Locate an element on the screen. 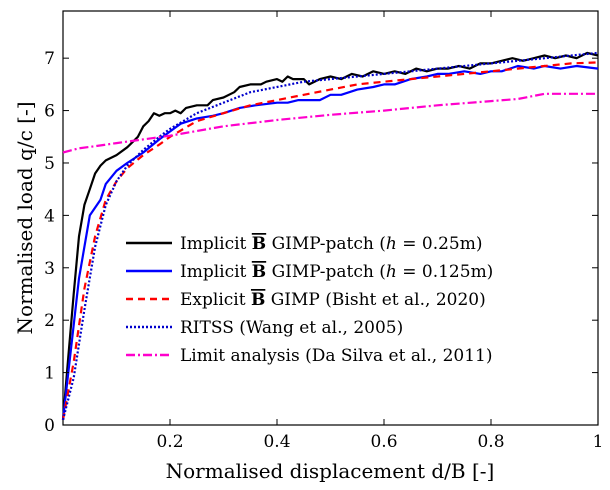  y-tick-label: 6 is located at coordinates (49, 112).